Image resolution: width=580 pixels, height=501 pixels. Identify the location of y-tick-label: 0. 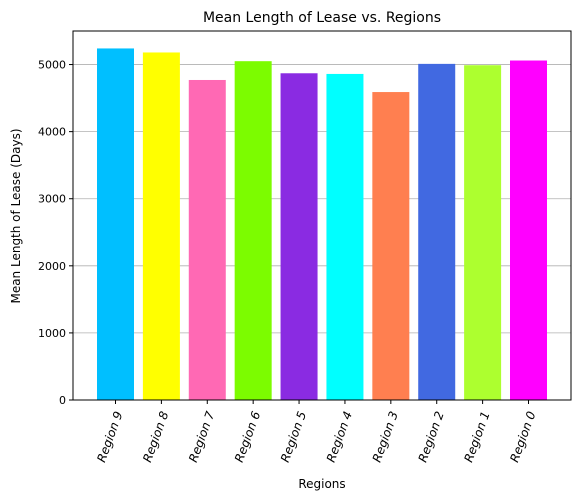
(62, 400).